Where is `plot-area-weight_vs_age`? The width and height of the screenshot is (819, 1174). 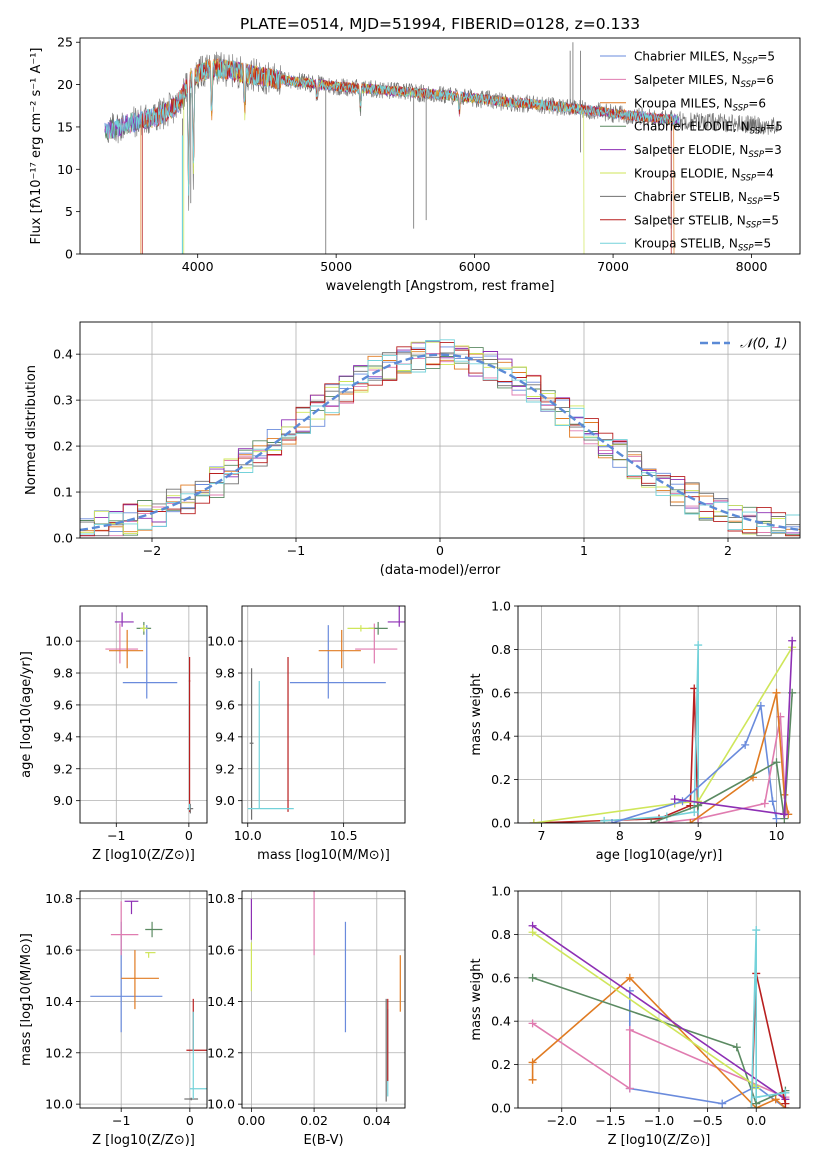 plot-area-weight_vs_age is located at coordinates (663, 729).